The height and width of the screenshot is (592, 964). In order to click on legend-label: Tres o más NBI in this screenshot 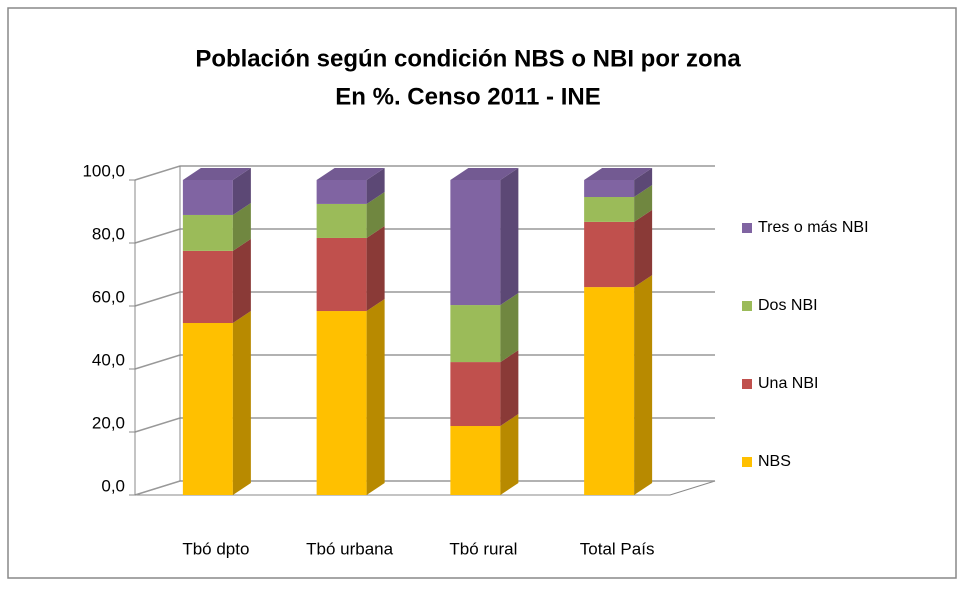, I will do `click(813, 227)`.